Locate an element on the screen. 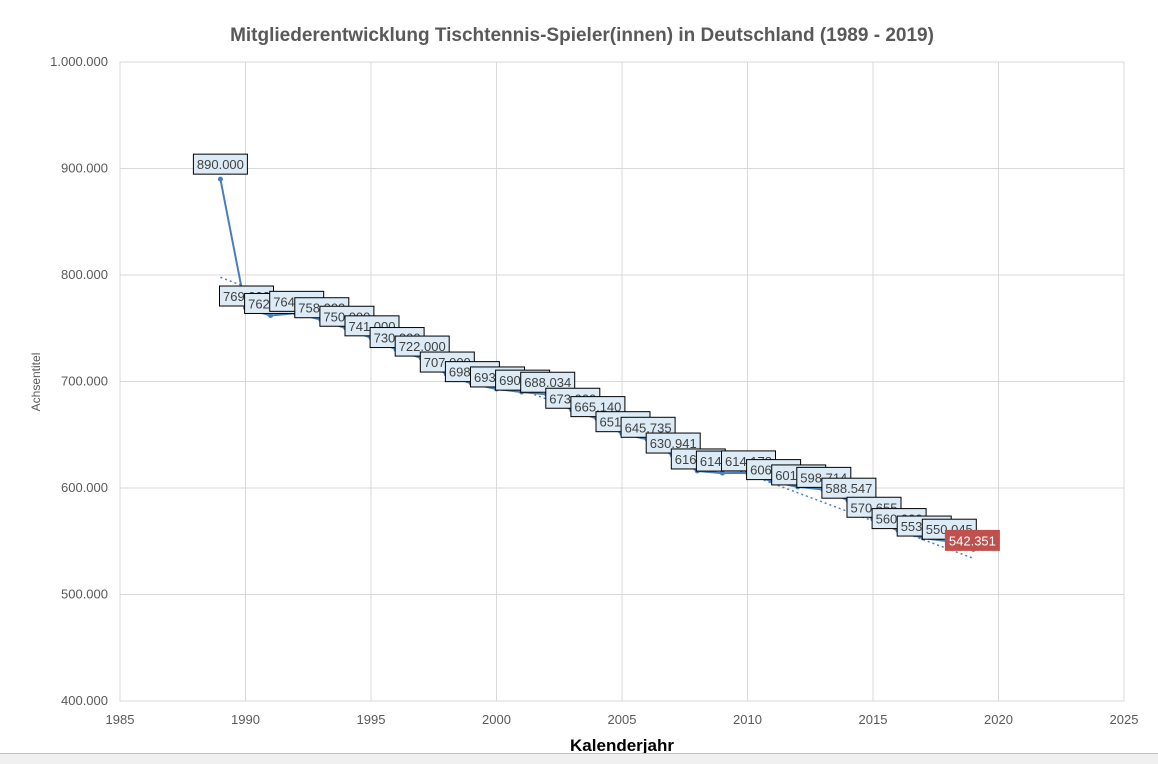 The height and width of the screenshot is (764, 1158). y-tick-label: 700.000 is located at coordinates (84, 381).